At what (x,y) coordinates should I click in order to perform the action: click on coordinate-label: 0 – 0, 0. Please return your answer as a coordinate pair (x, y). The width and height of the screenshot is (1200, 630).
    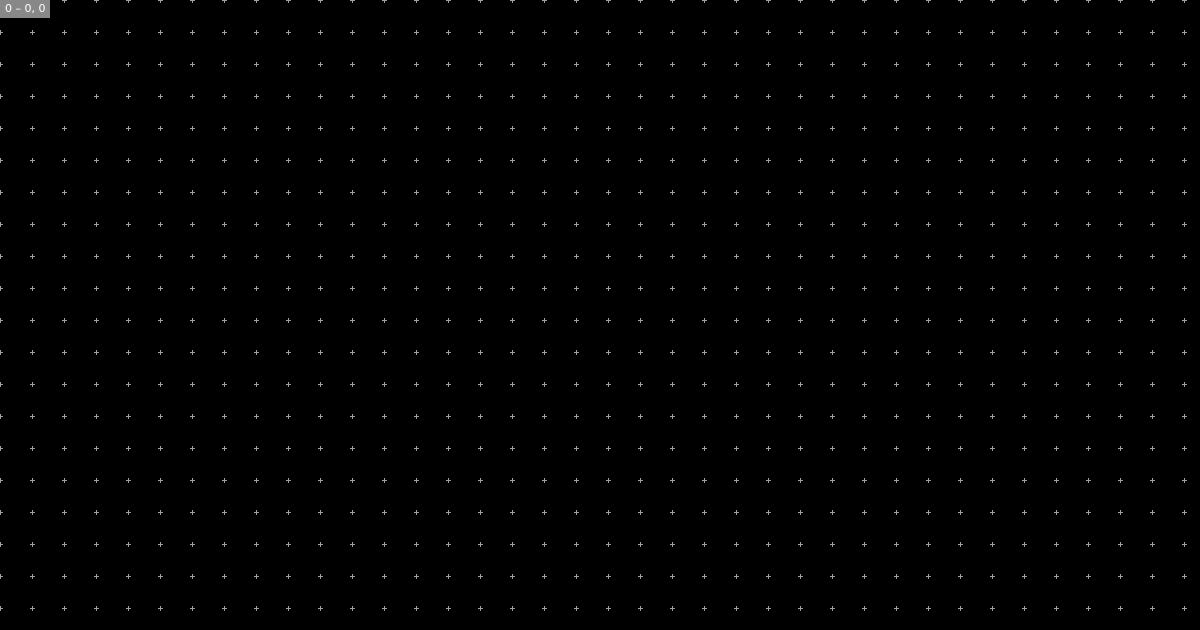
    Looking at the image, I should click on (25, 9).